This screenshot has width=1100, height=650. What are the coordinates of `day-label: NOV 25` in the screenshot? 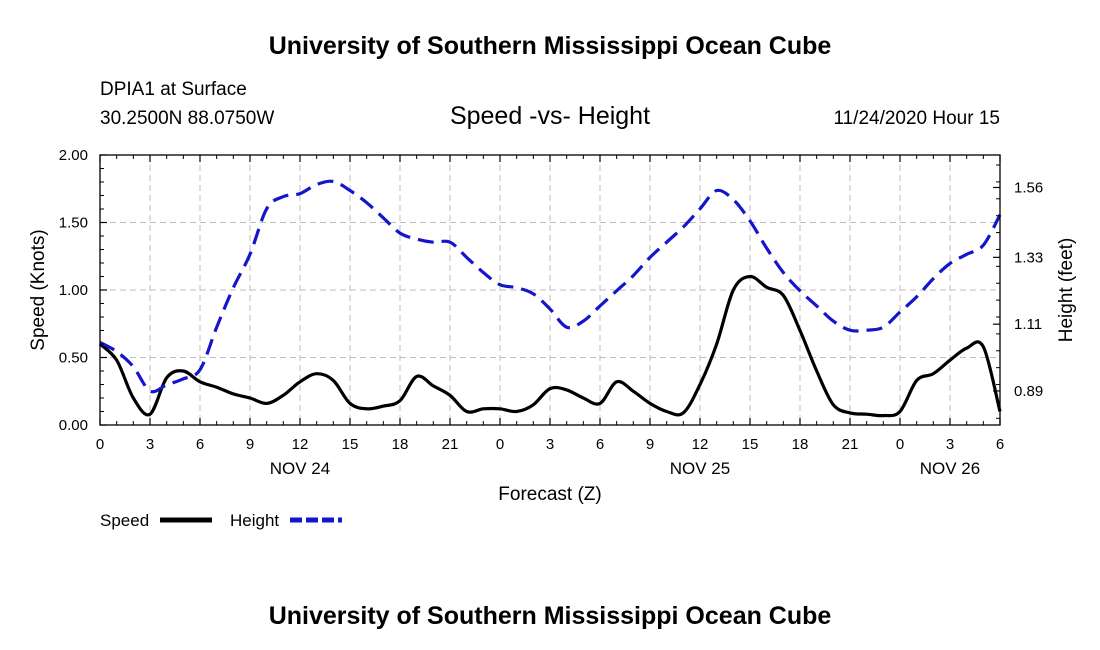 It's located at (700, 468).